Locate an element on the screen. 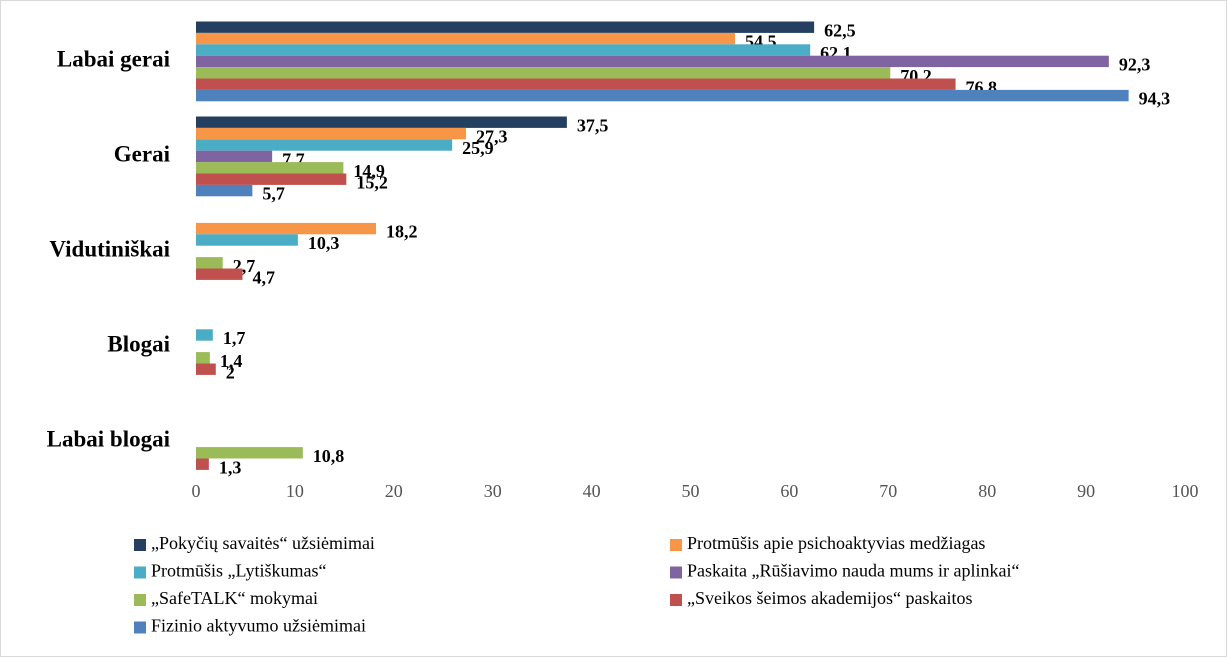 This screenshot has height=657, width=1227. value-label: 92,3 is located at coordinates (1135, 65).